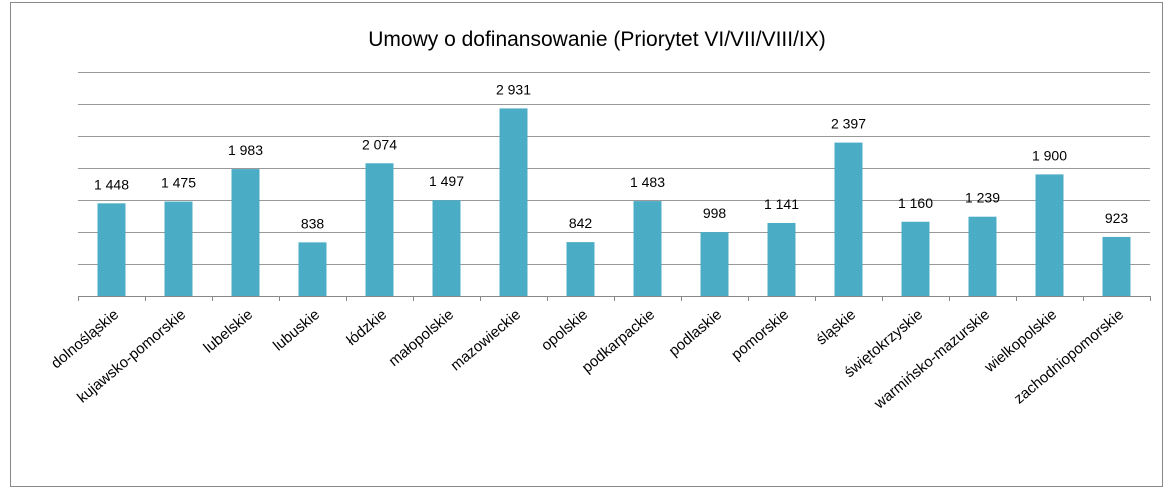 This screenshot has height=490, width=1173. Describe the element at coordinates (581, 223) in the screenshot. I see `value-label: 842` at that location.